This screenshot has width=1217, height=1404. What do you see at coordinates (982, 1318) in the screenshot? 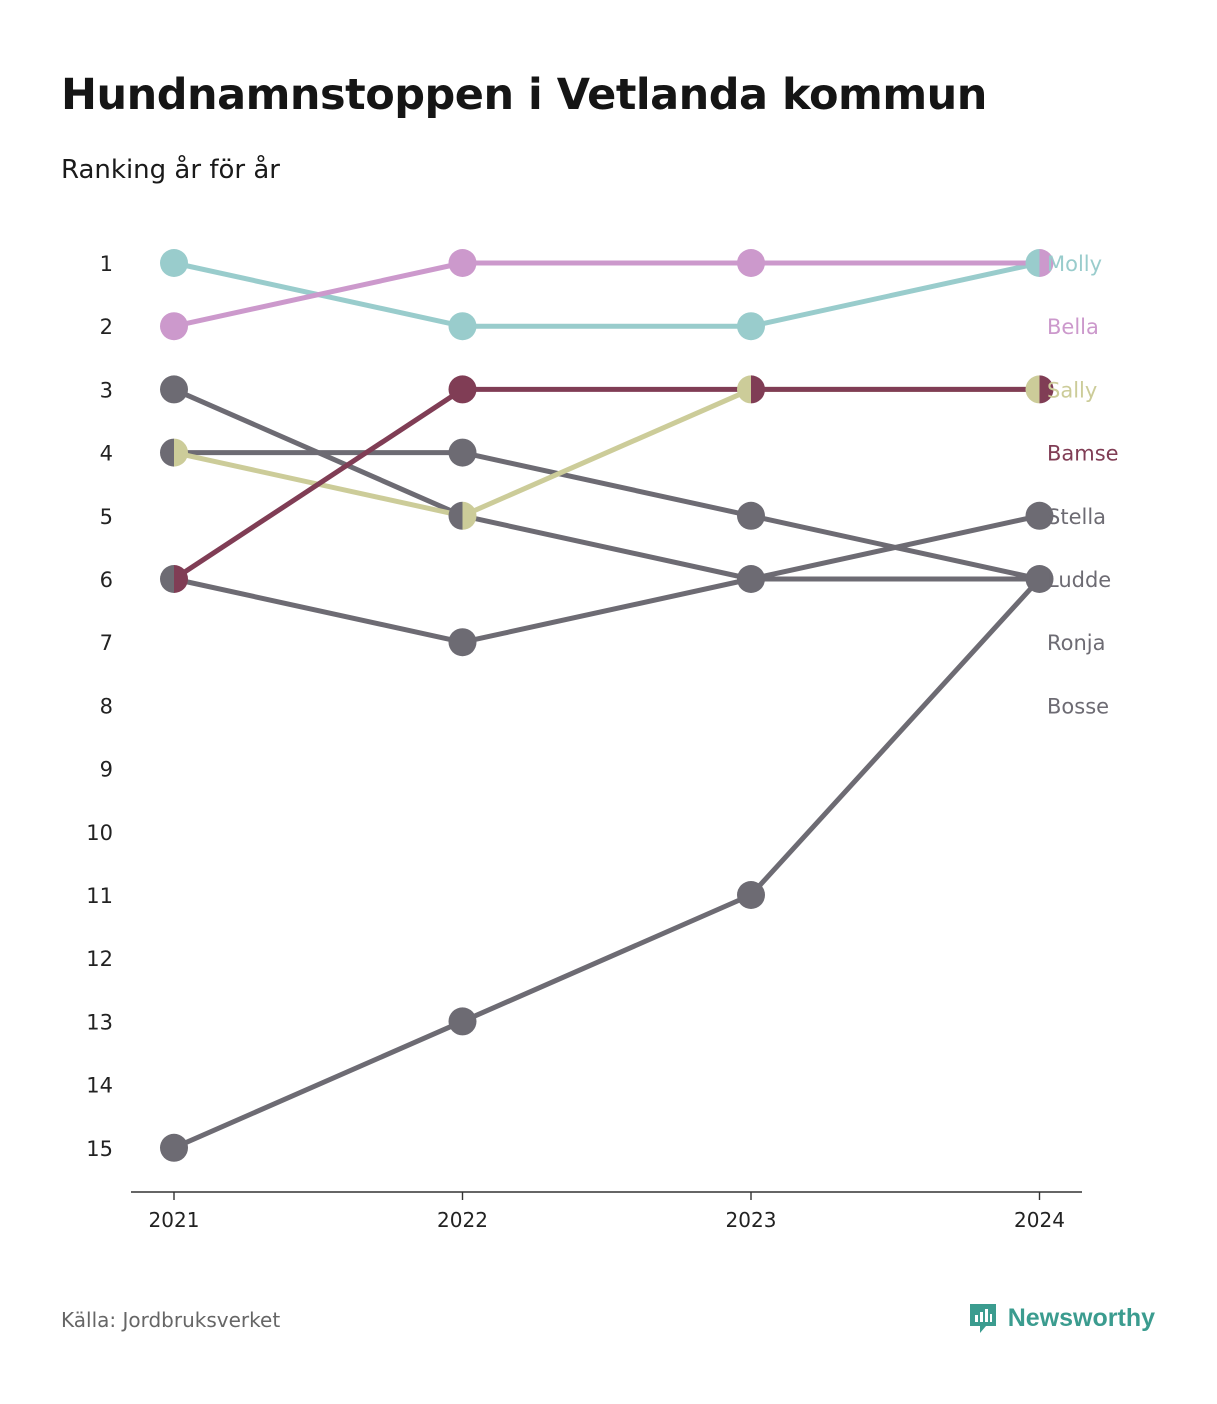
I see `newsworthy-logo-icon` at bounding box center [982, 1318].